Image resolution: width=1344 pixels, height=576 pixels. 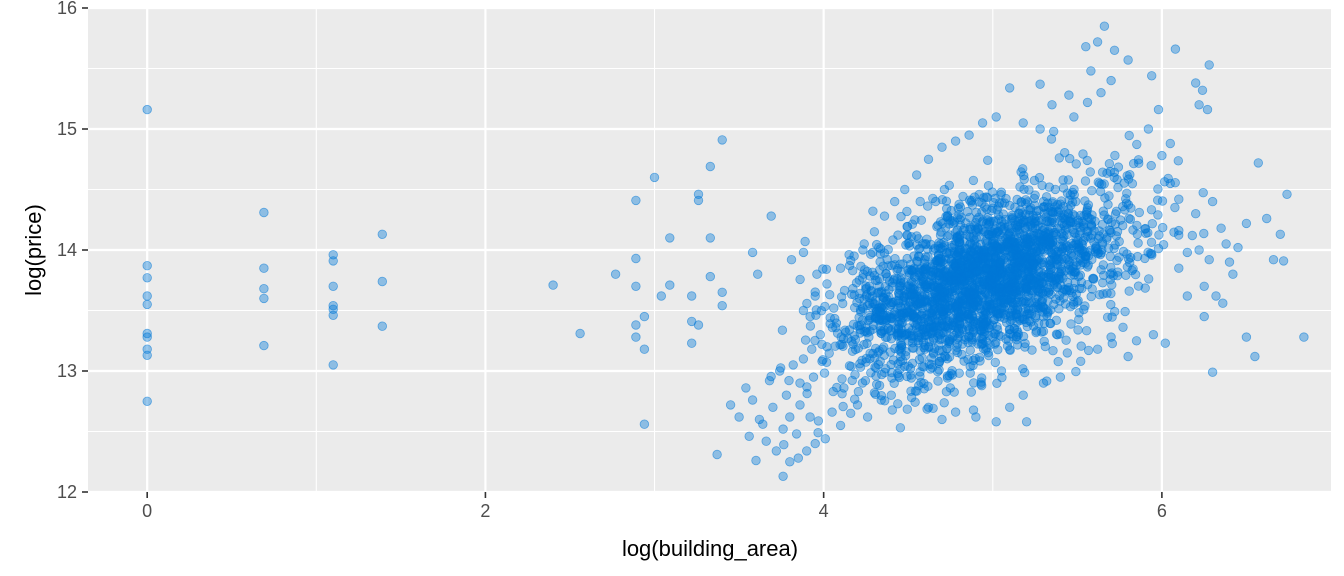 What do you see at coordinates (710, 548) in the screenshot?
I see `x-axis-title: log(building_area)` at bounding box center [710, 548].